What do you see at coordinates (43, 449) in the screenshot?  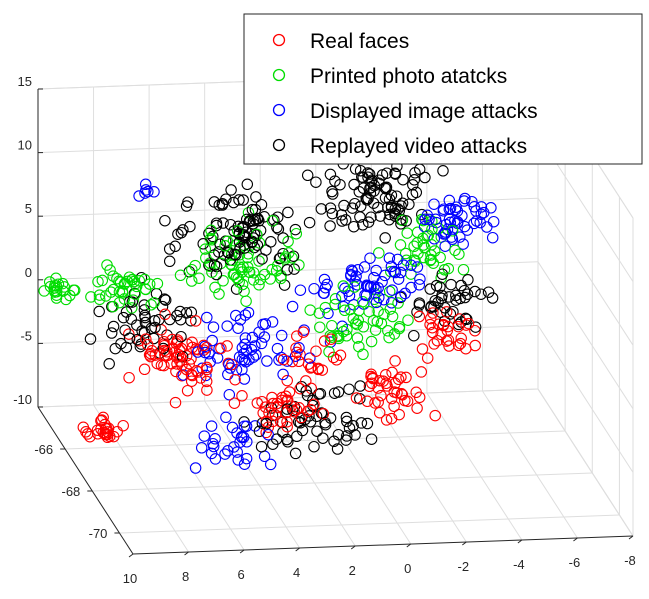 I see `y-tick-label: -66` at bounding box center [43, 449].